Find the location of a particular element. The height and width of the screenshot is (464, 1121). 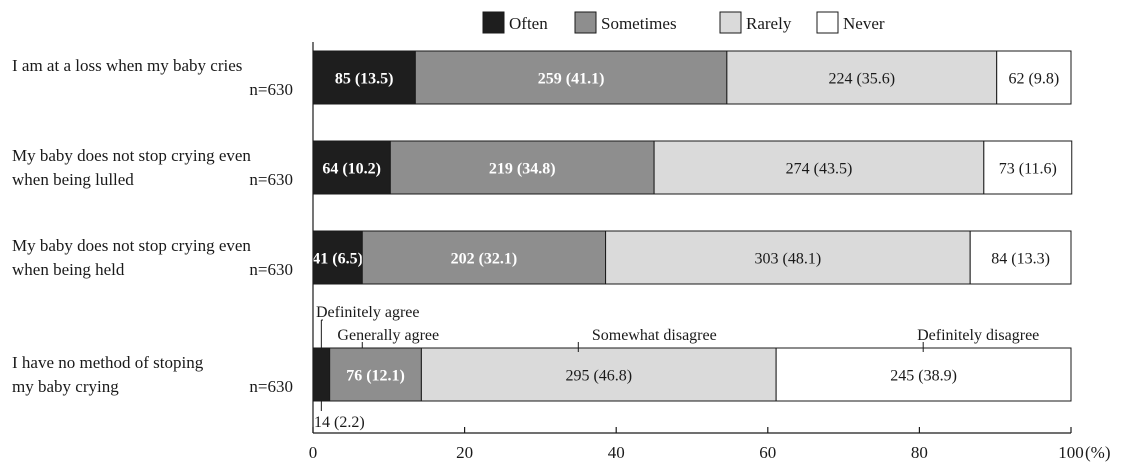

bar-value-label: 295 (46.8) is located at coordinates (598, 376).